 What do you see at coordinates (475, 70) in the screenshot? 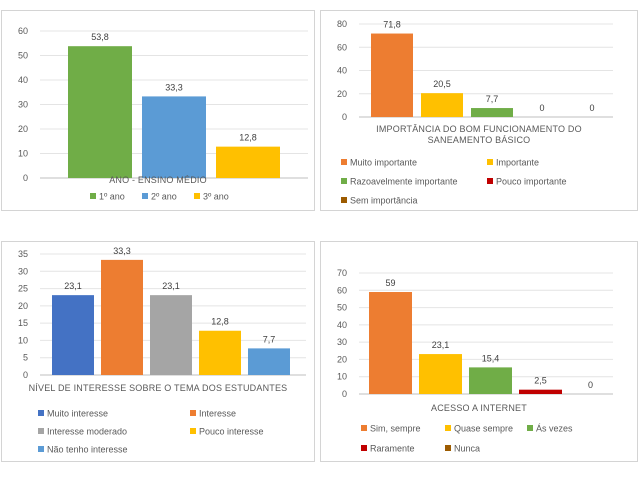
I see `chart-importancia-saneamento: 0 20 40 60 80 71,8 20,5 7,7 0 0` at bounding box center [475, 70].